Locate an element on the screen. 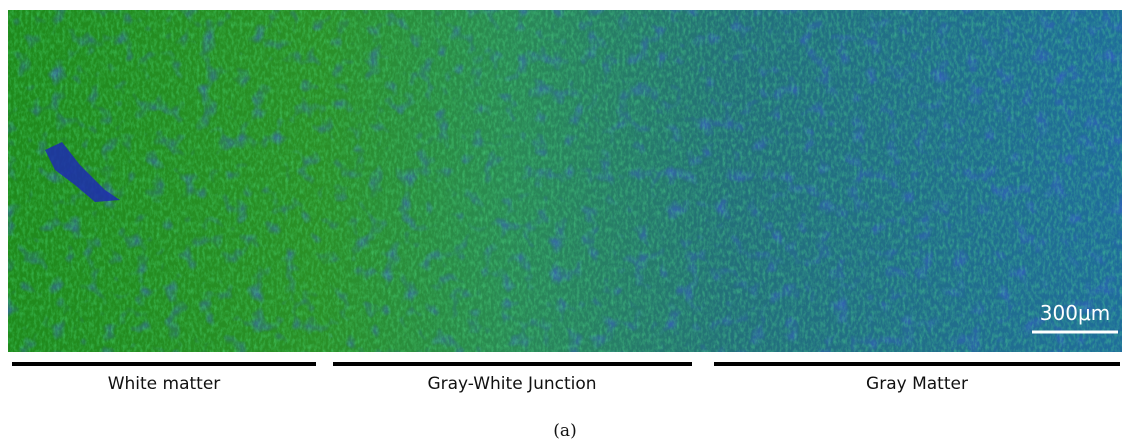 This screenshot has width=1130, height=444. region-label: Gray Matter is located at coordinates (917, 384).